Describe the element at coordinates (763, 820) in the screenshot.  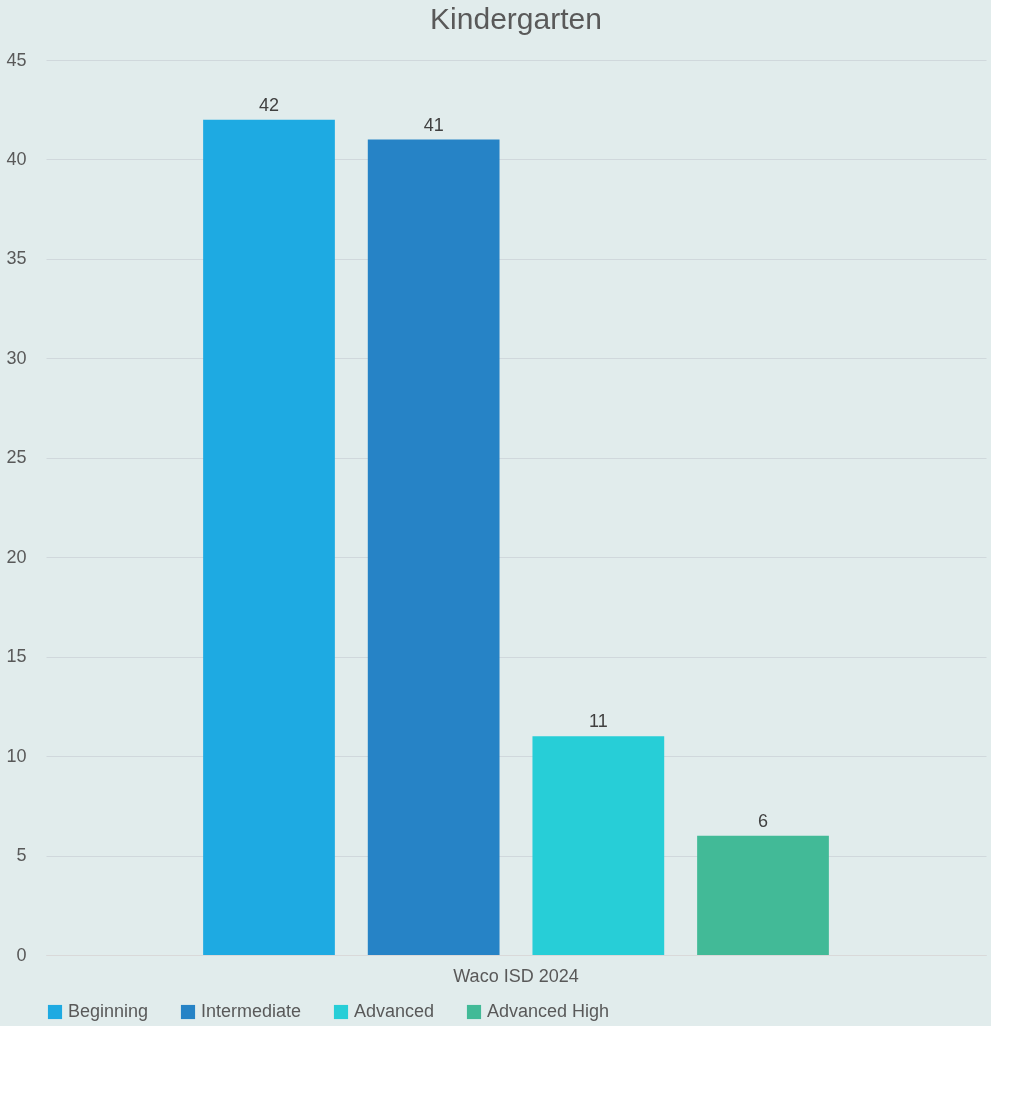
I see `data-label: 6` at that location.